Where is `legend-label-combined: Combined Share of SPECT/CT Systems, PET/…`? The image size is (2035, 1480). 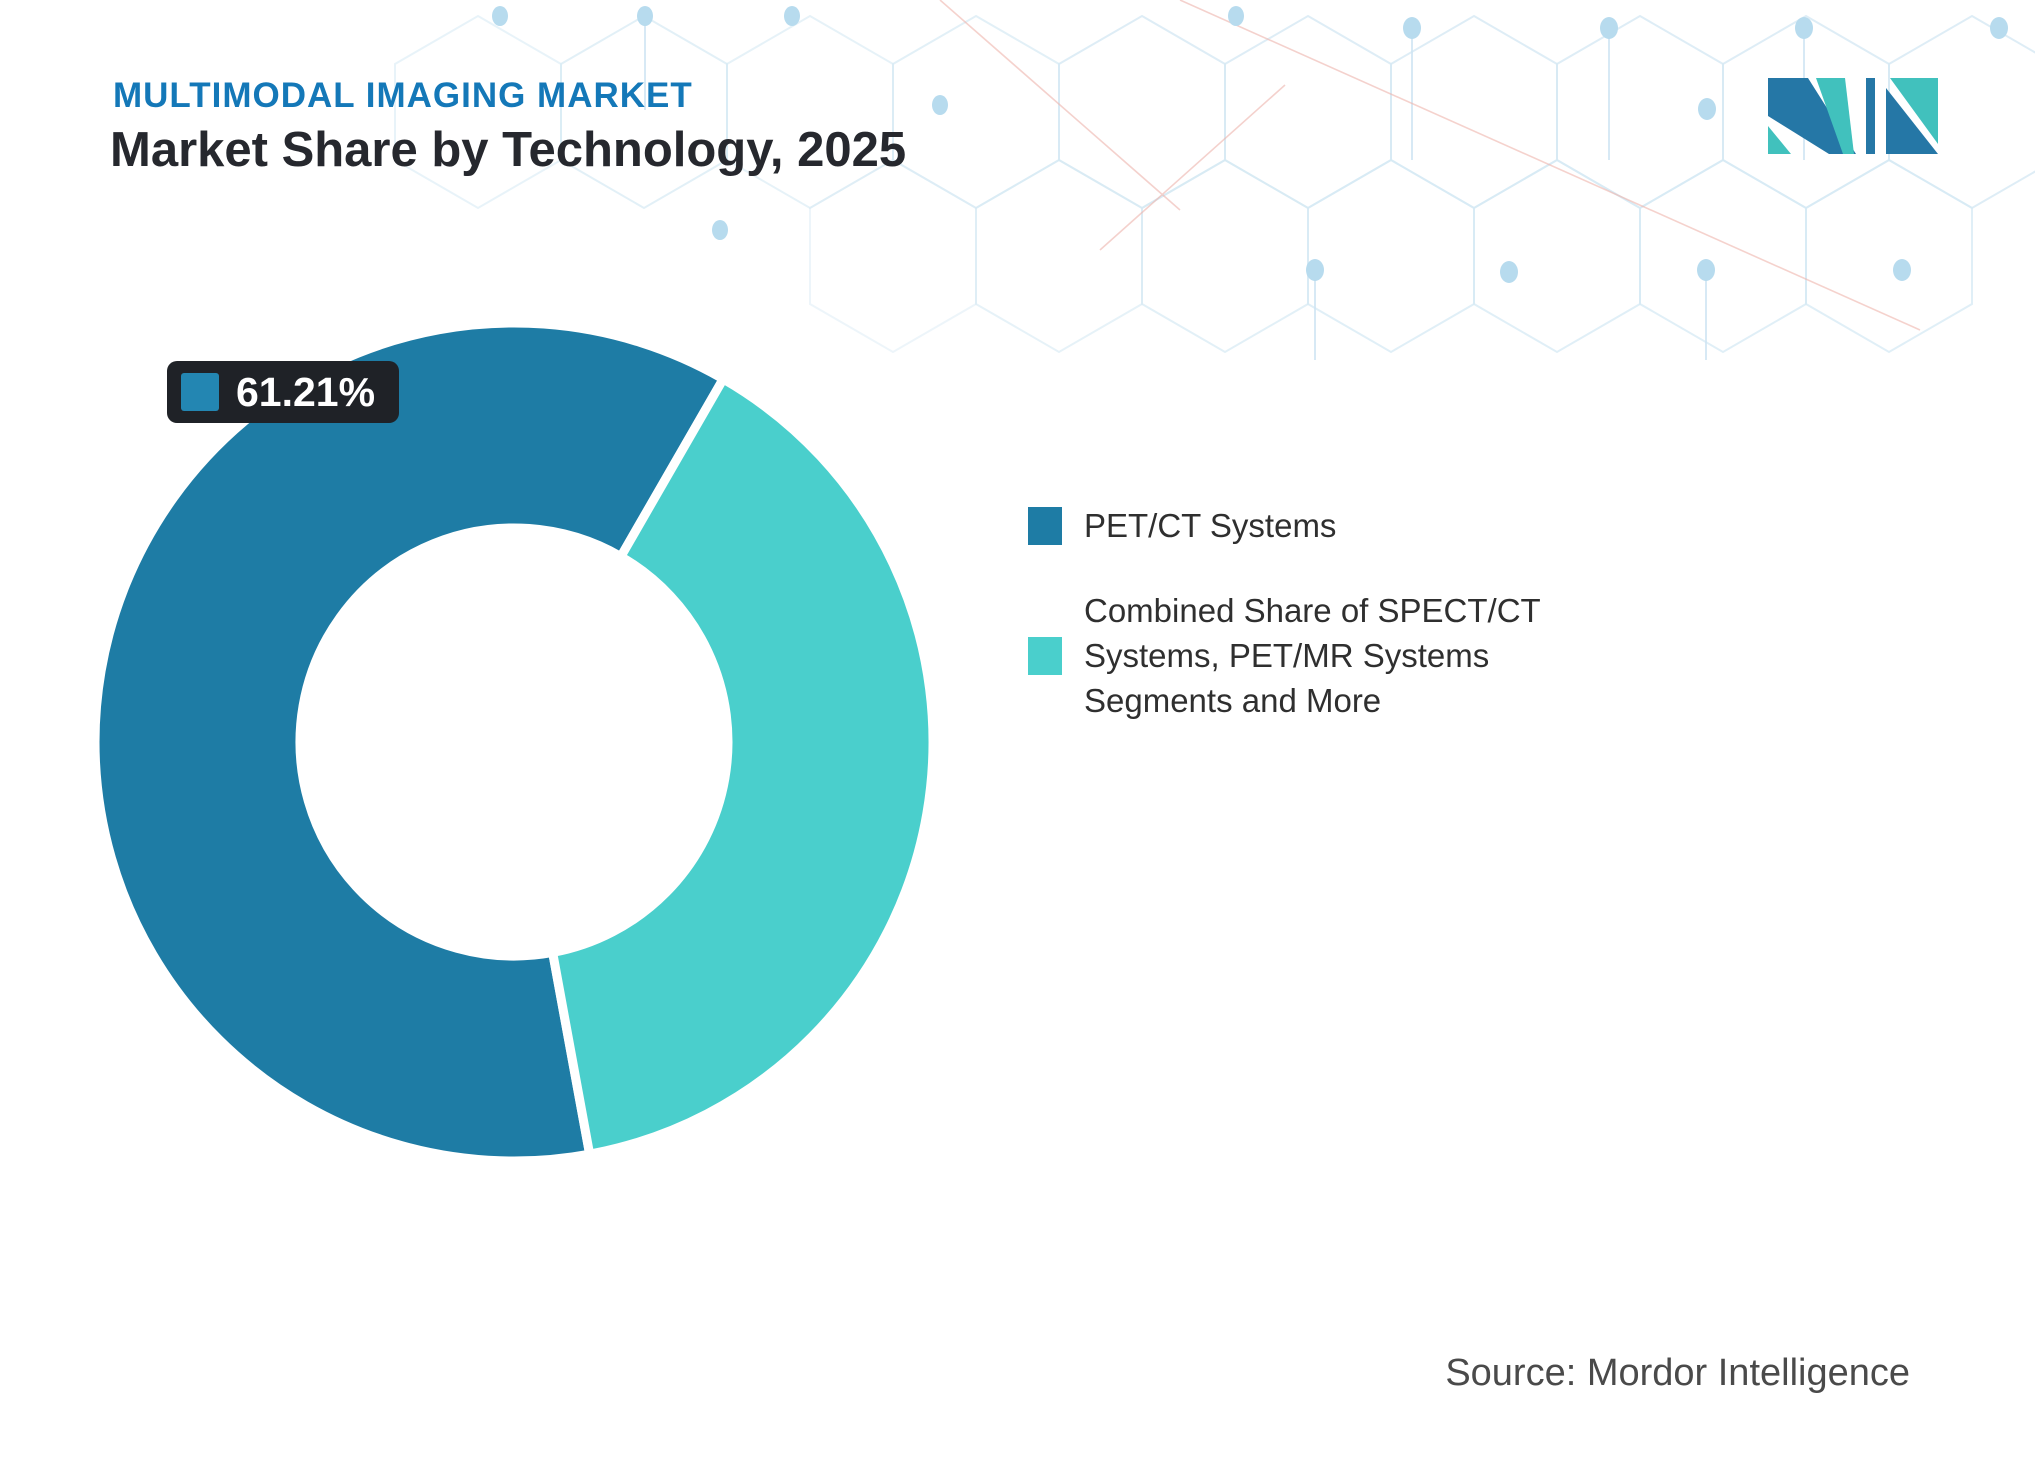 legend-label-combined: Combined Share of SPECT/CT Systems, PET/… is located at coordinates (1312, 655).